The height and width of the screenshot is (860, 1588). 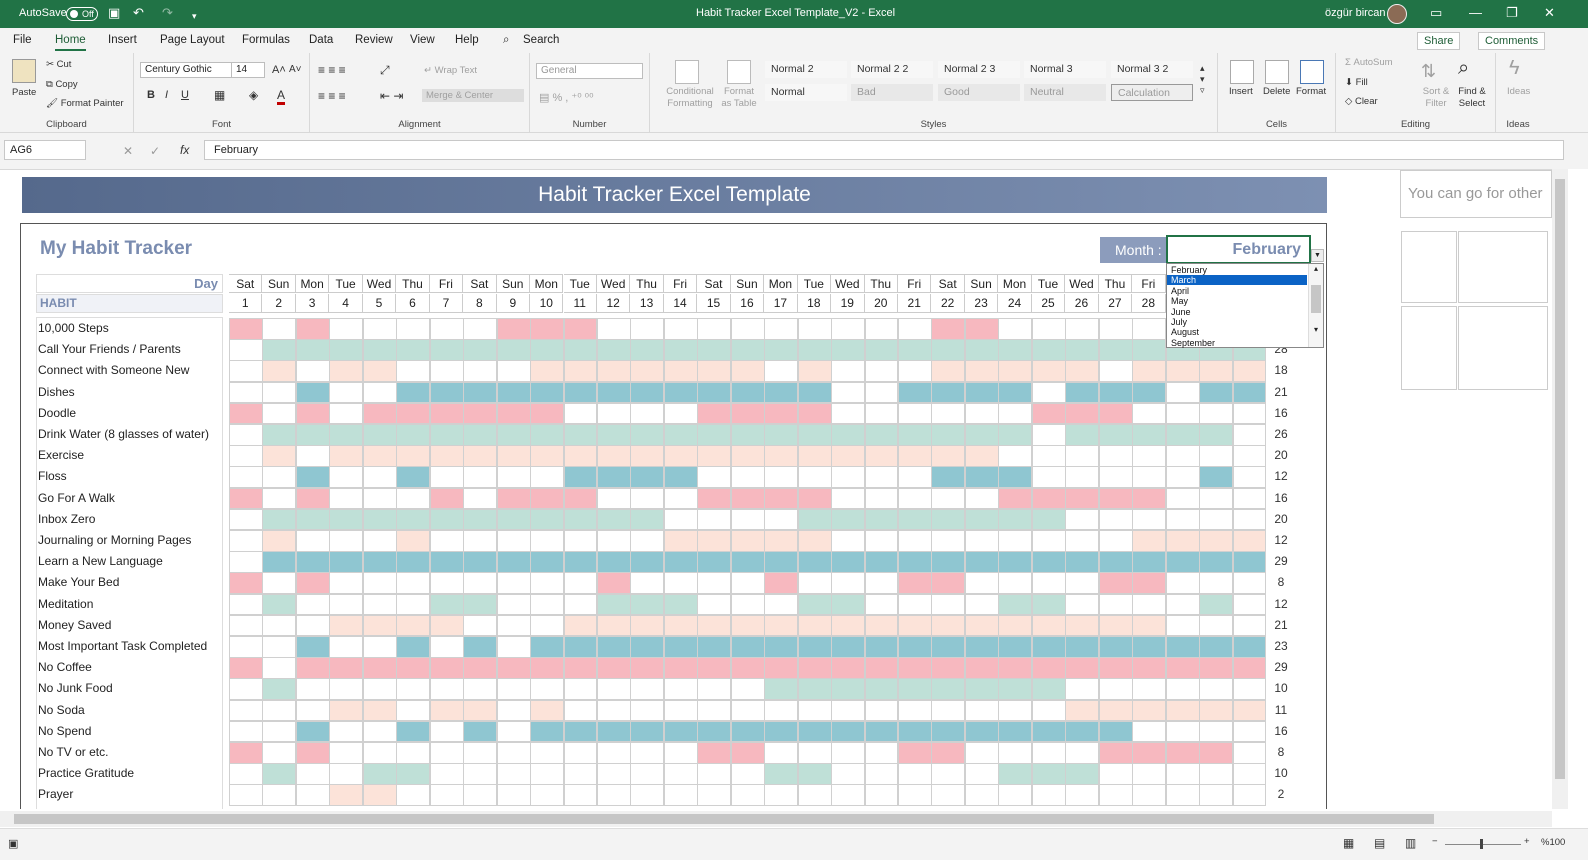 I want to click on zoom-in-icon: +, so click(x=1527, y=841).